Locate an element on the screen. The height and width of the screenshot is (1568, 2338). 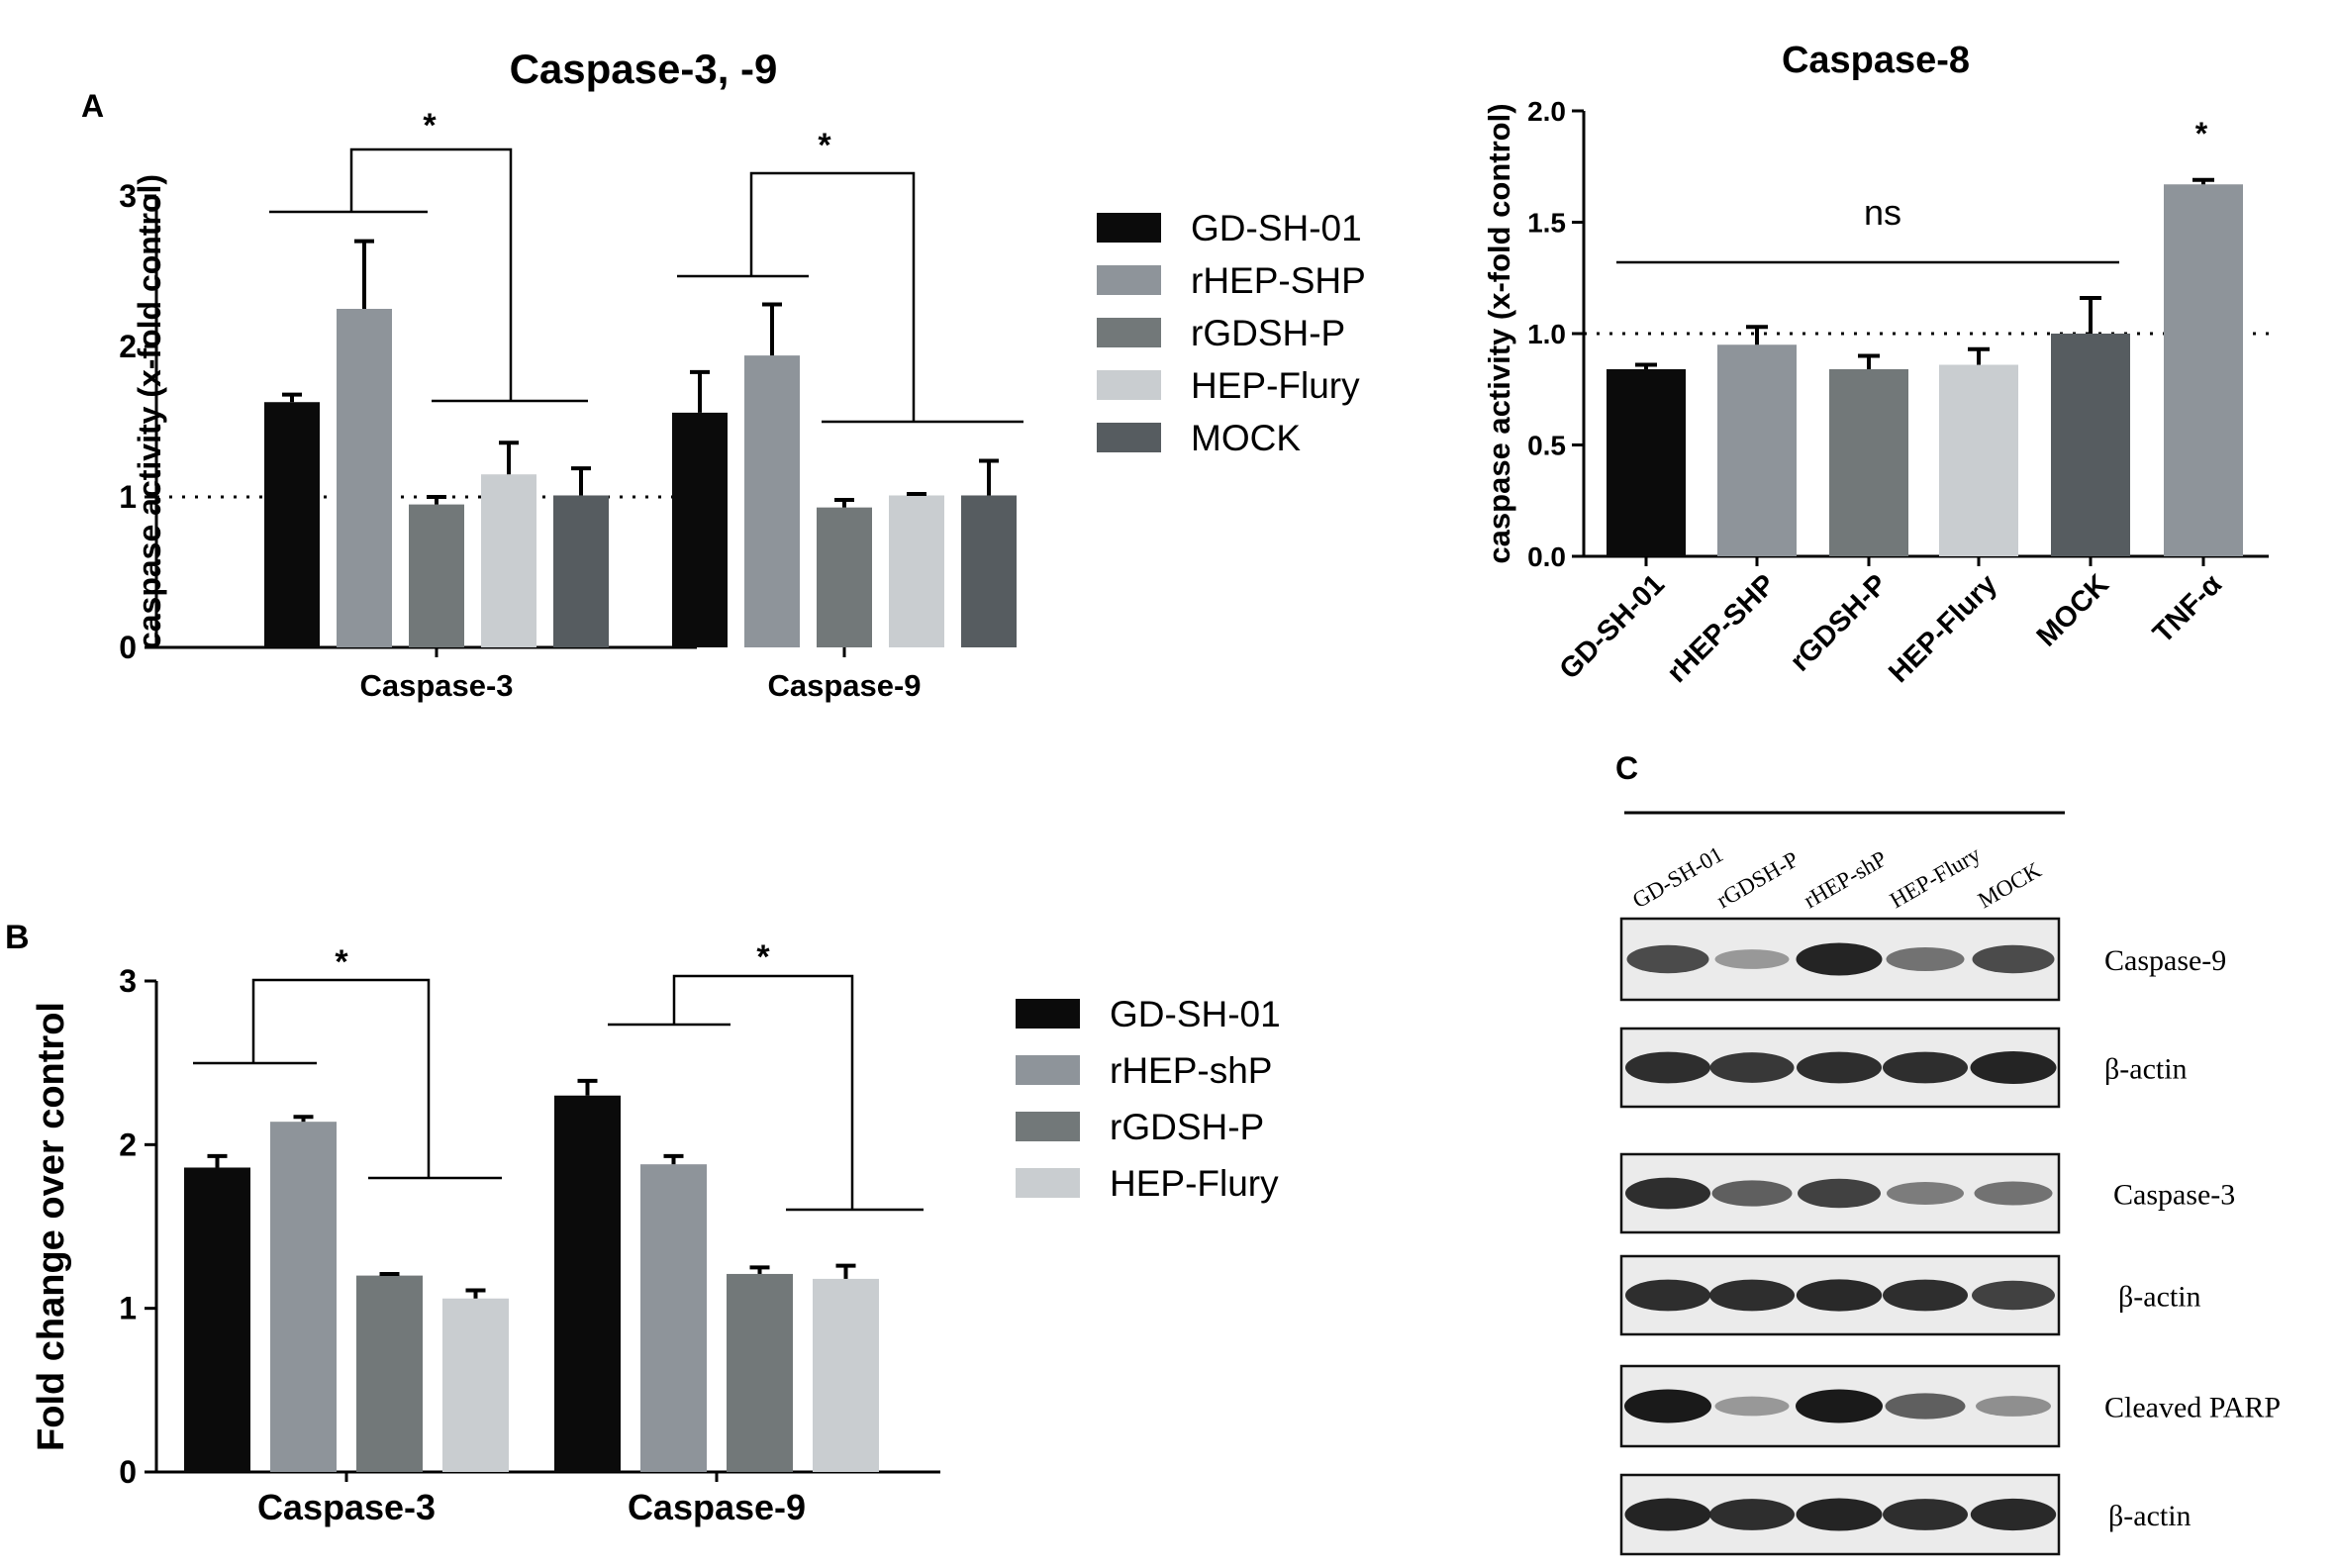
panel-label-c: C is located at coordinates (1626, 768).